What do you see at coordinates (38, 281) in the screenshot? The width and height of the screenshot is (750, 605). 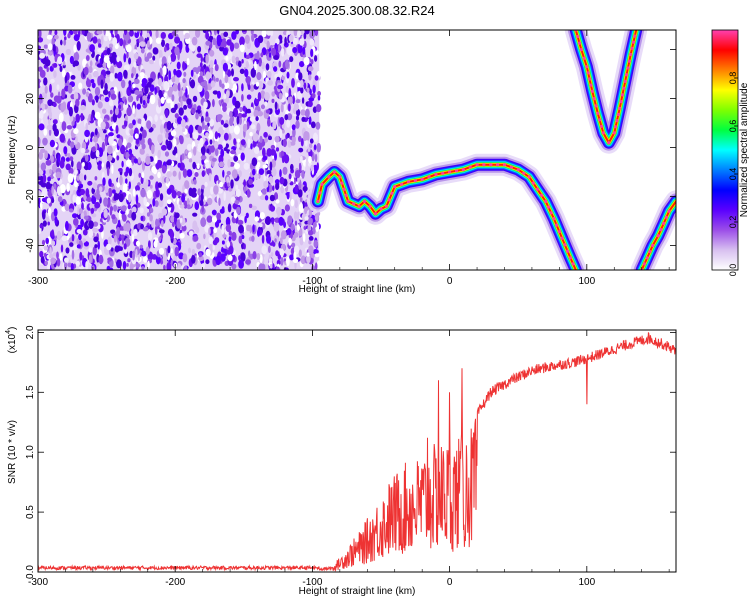 I see `spectrogram-xtick-label: -300` at bounding box center [38, 281].